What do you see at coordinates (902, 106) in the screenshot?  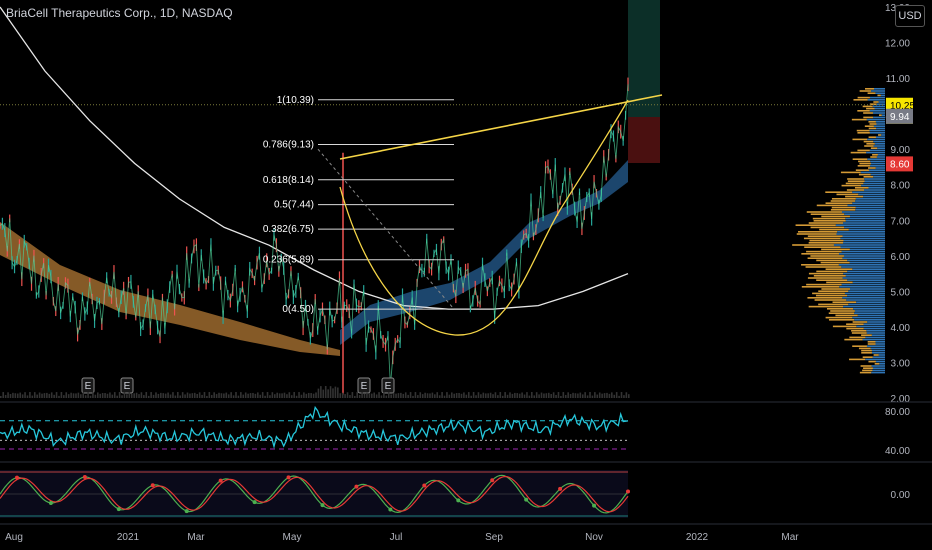 I see `price-badge-label: 10.25` at bounding box center [902, 106].